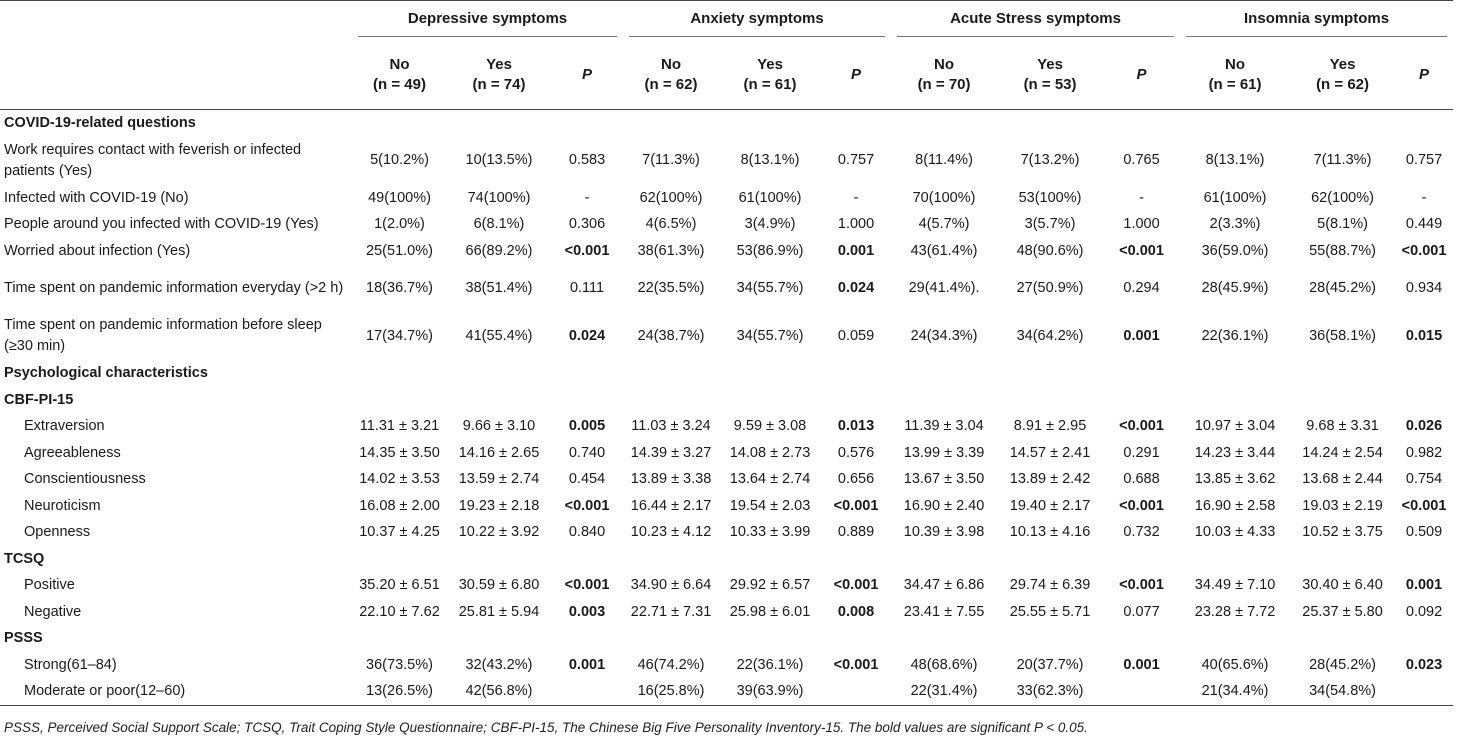 This screenshot has width=1461, height=741. I want to click on table-cell: 13.85 ± 3.62, so click(1235, 479).